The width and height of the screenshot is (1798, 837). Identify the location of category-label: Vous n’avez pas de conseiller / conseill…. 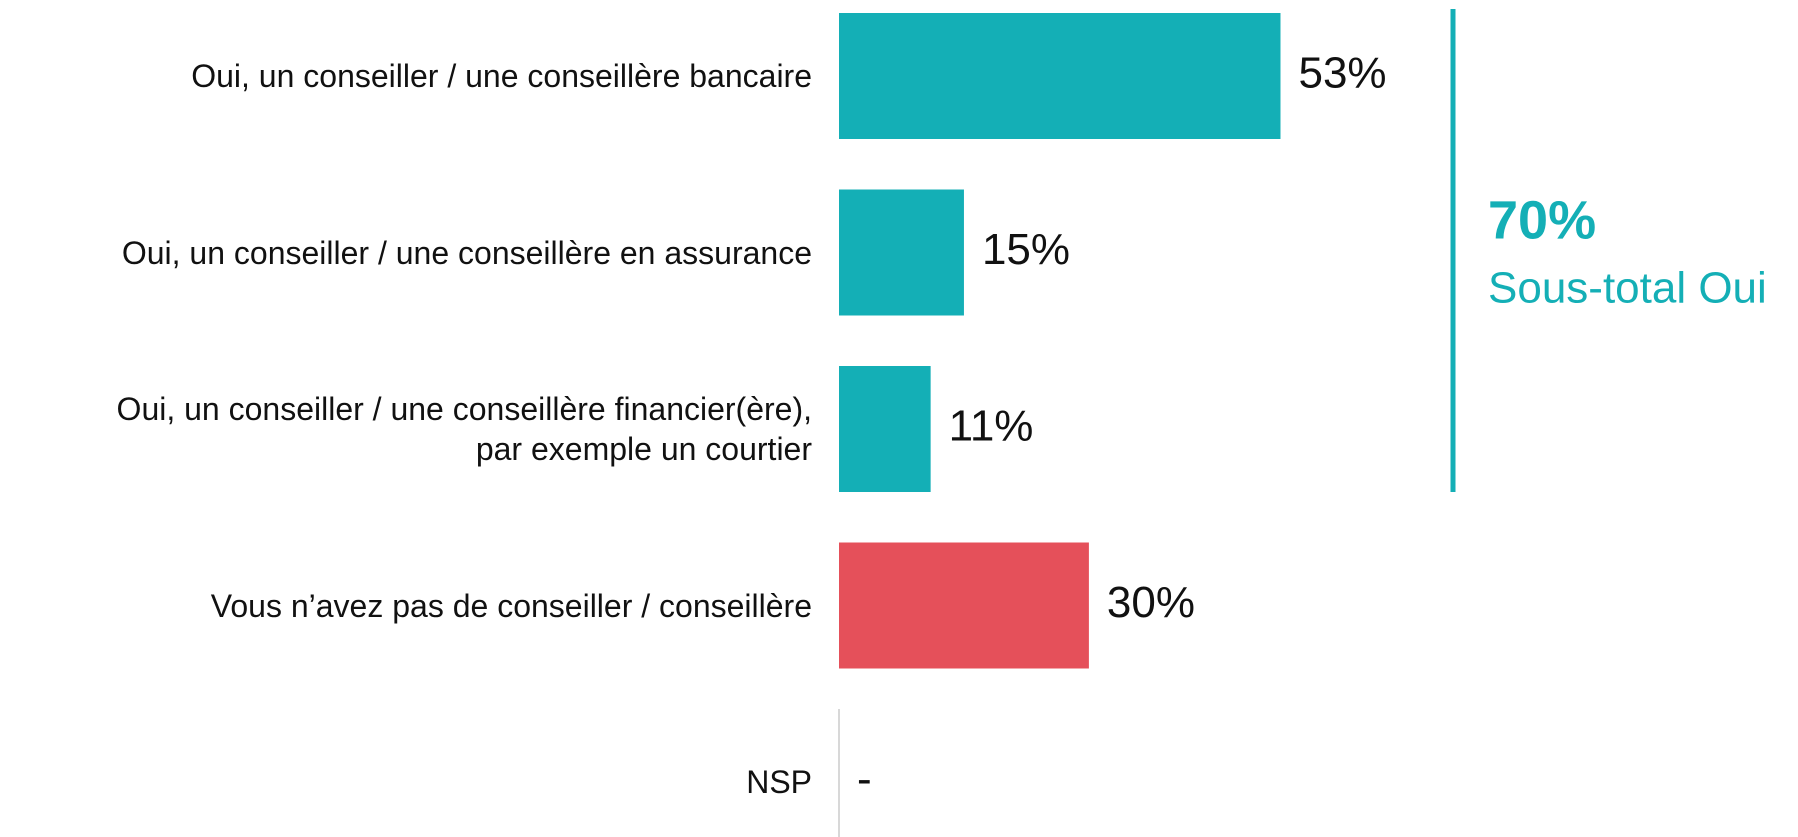
(511, 605).